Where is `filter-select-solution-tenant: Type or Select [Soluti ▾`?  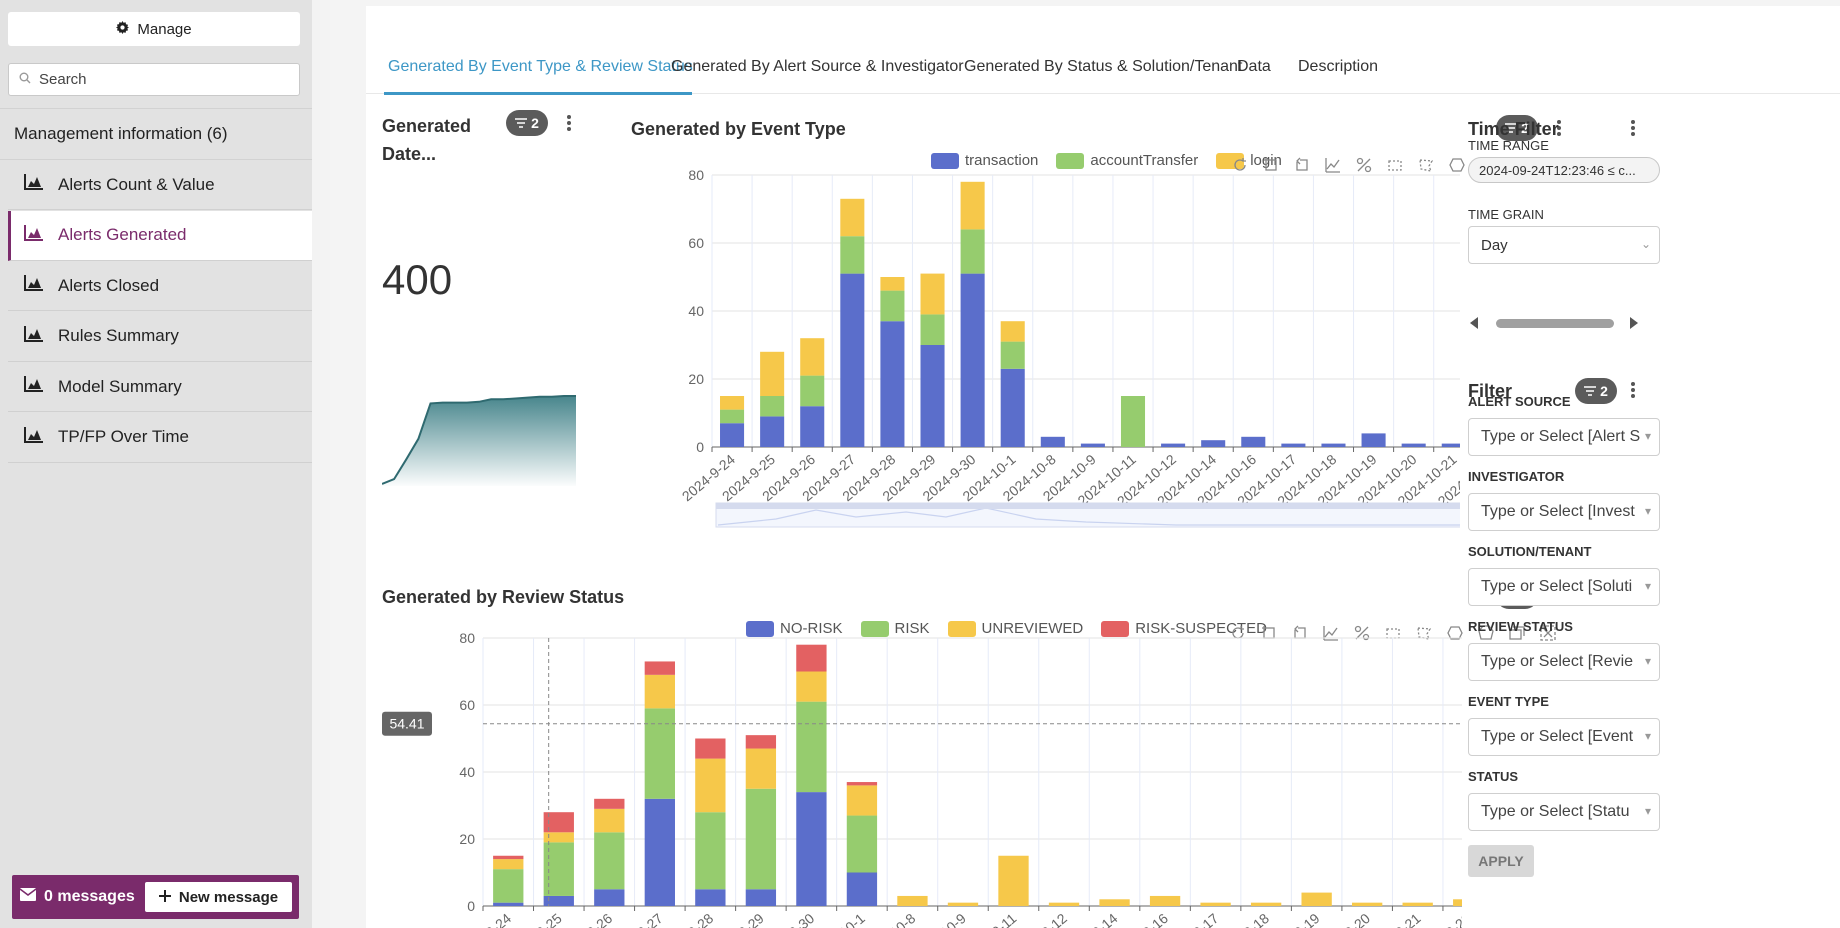
filter-select-solution-tenant: Type or Select [Soluti ▾ is located at coordinates (1564, 587).